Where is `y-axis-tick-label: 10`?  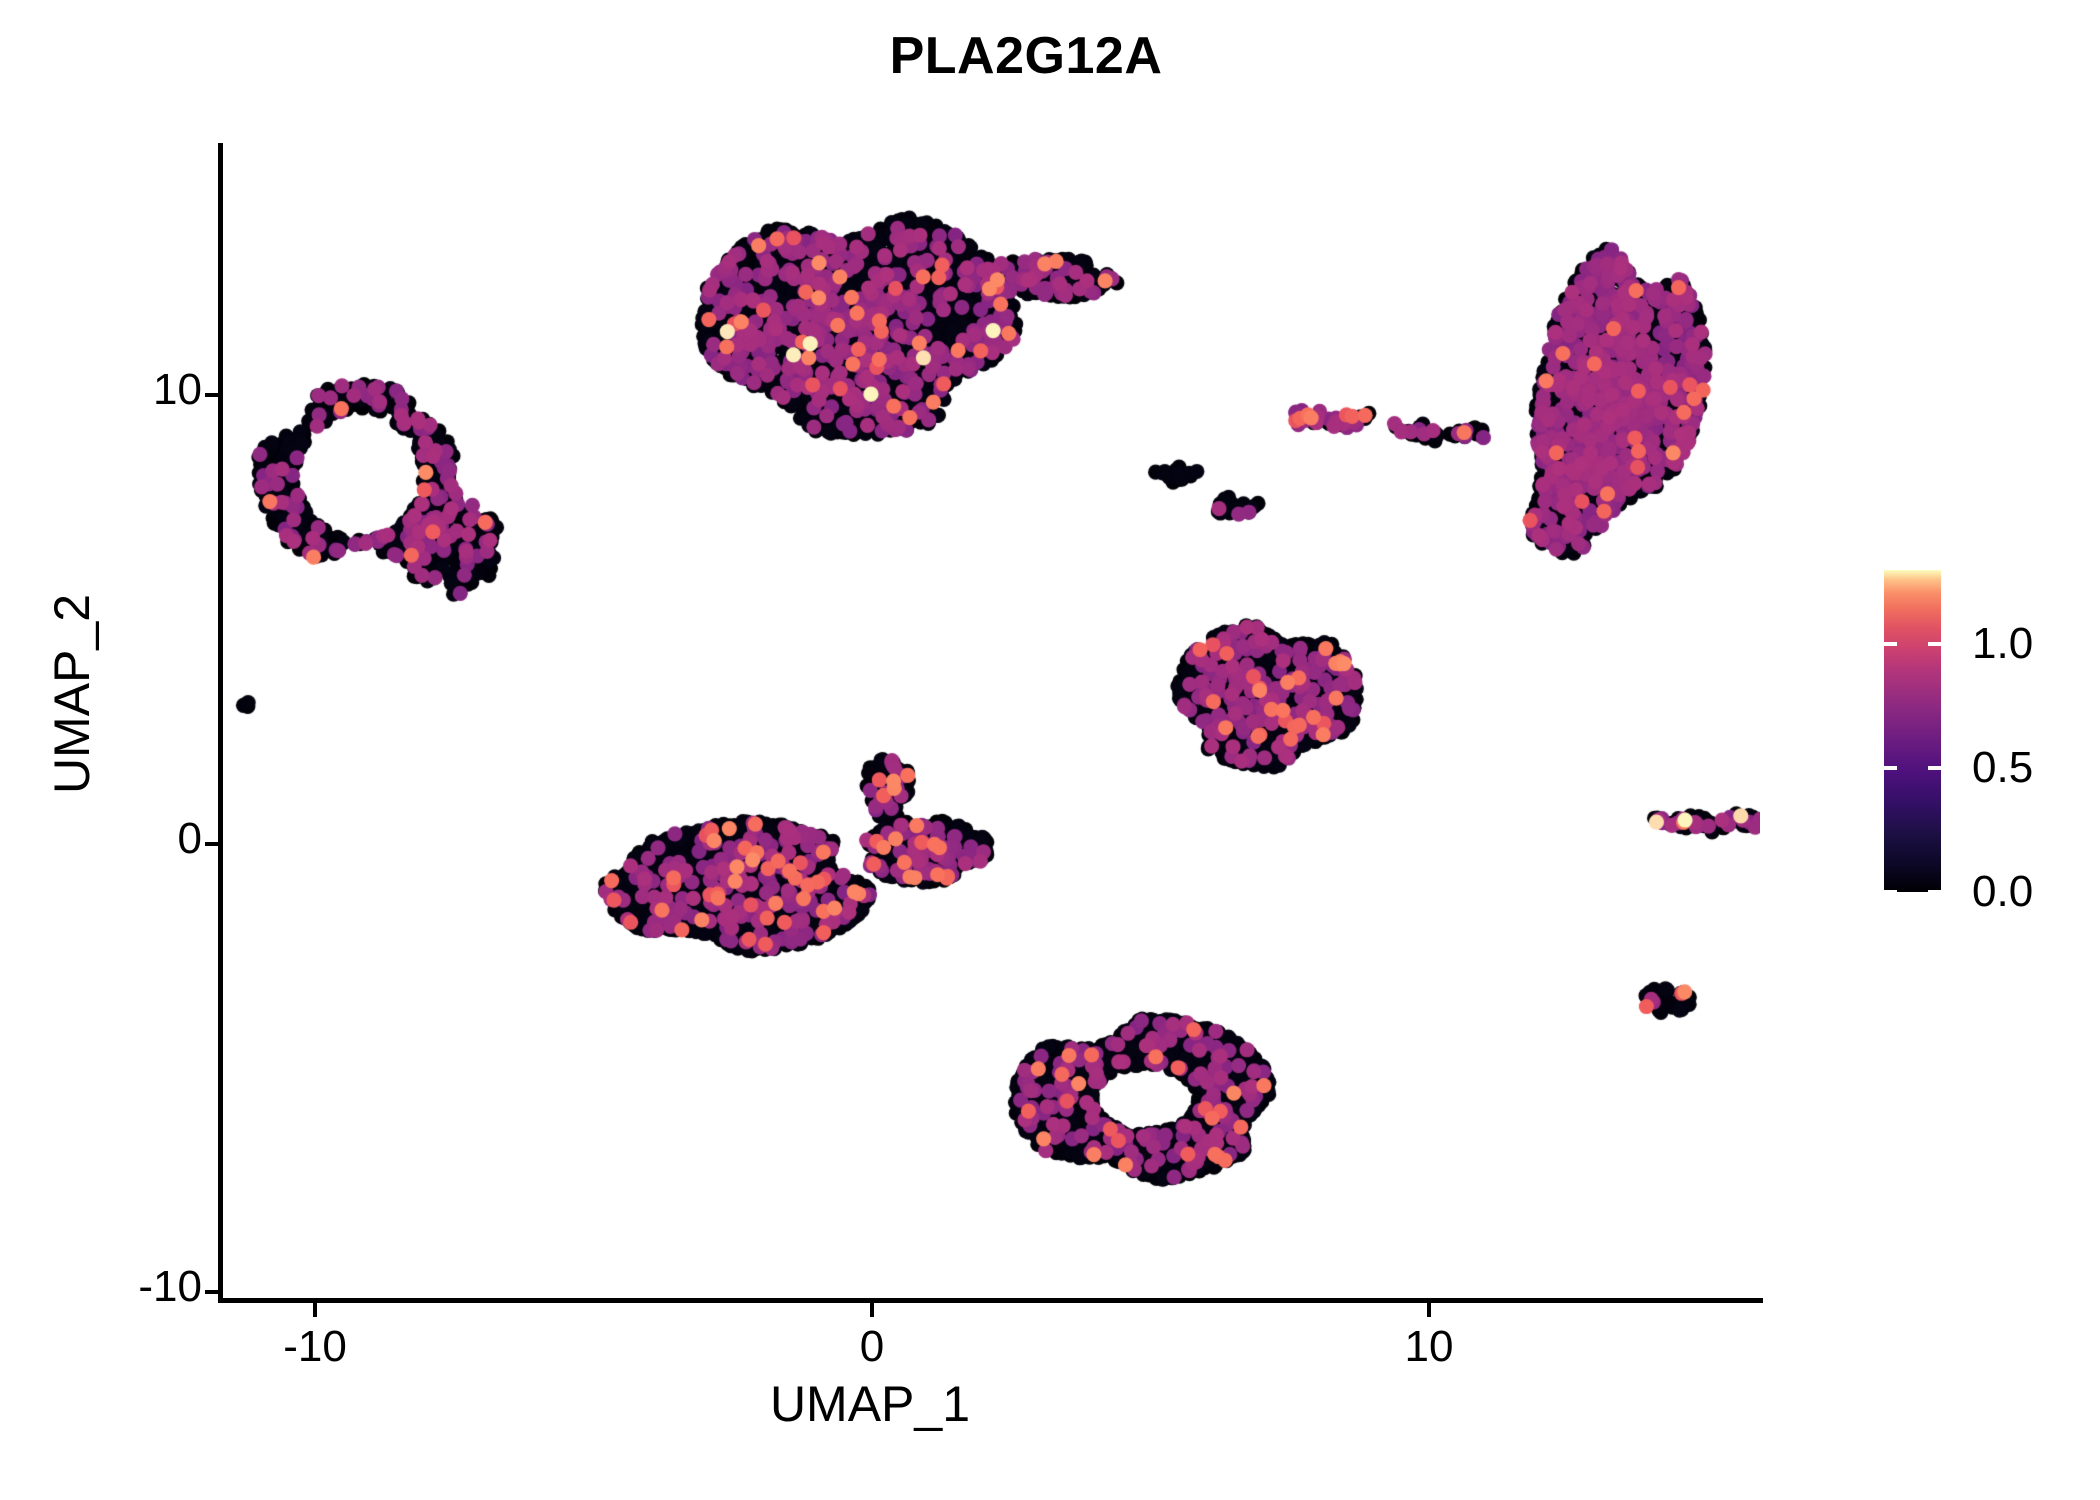
y-axis-tick-label: 10 is located at coordinates (177, 389).